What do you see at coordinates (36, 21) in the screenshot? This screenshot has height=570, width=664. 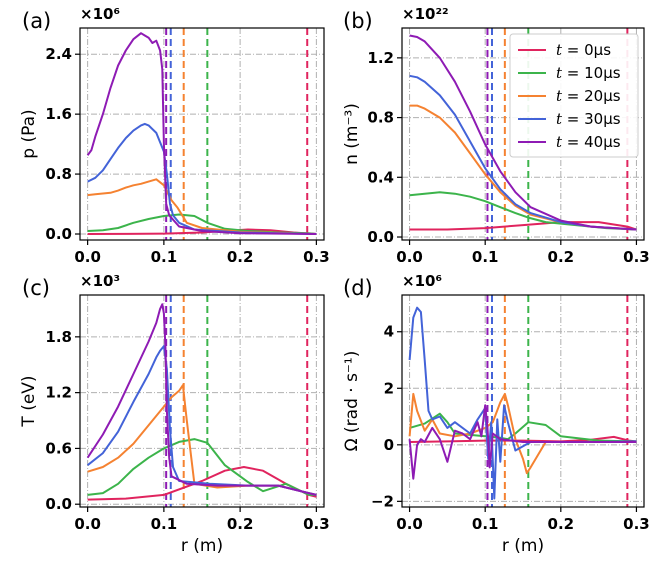 I see `panel-label: (a)` at bounding box center [36, 21].